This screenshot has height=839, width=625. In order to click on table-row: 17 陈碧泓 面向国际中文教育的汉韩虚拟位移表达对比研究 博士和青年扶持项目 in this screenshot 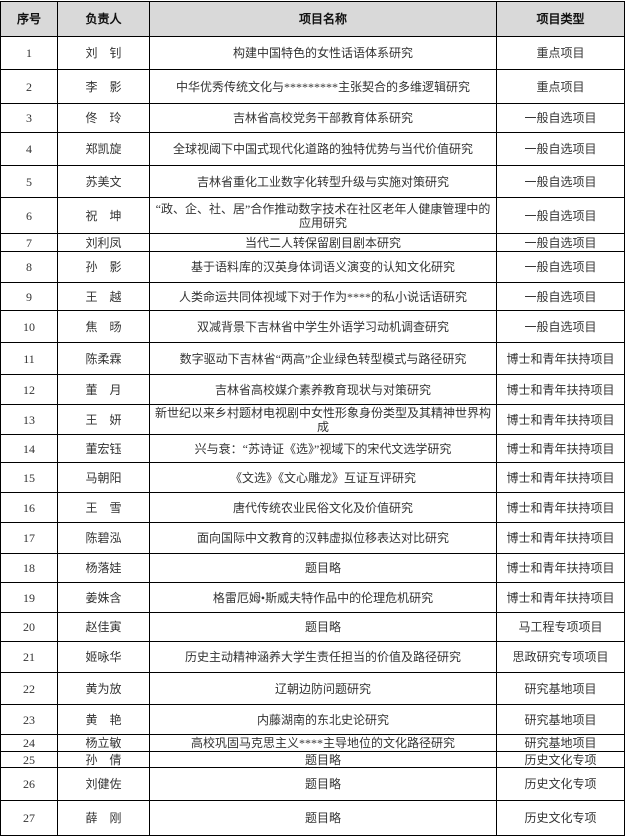, I will do `click(312, 538)`.